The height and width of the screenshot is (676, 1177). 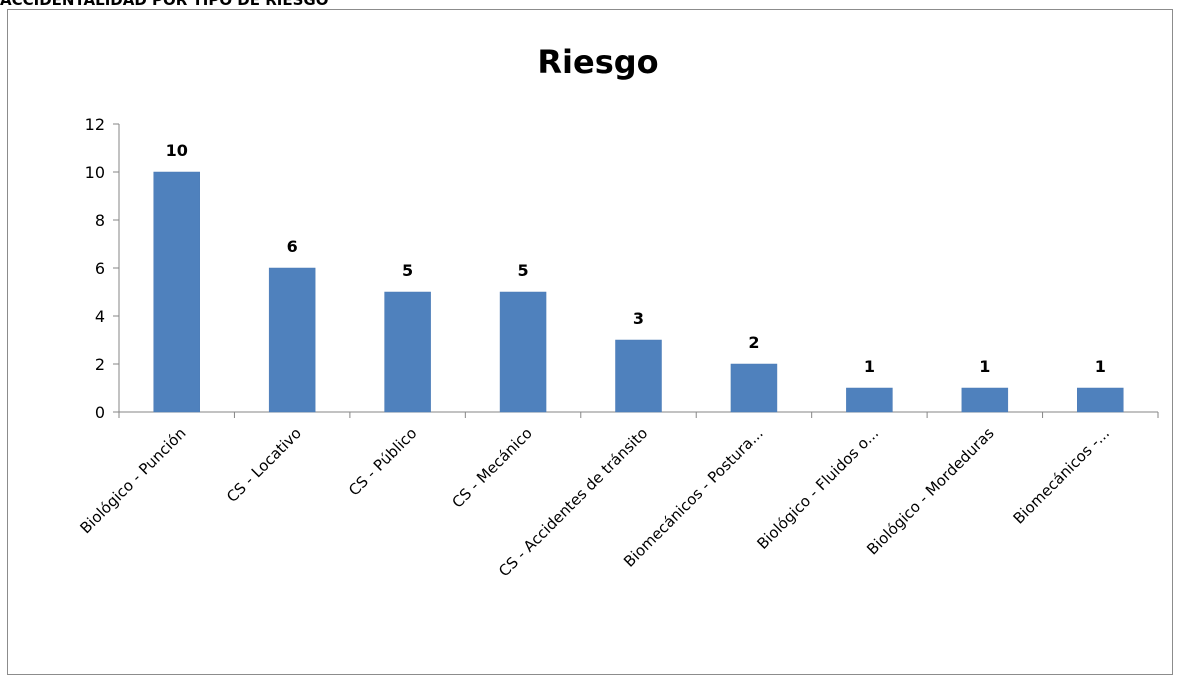 I want to click on chart-title: Riesgo, so click(x=597, y=62).